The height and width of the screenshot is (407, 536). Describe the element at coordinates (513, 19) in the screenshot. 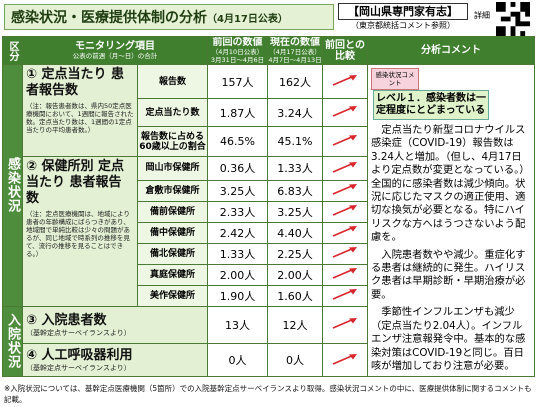

I see `qr-code` at that location.